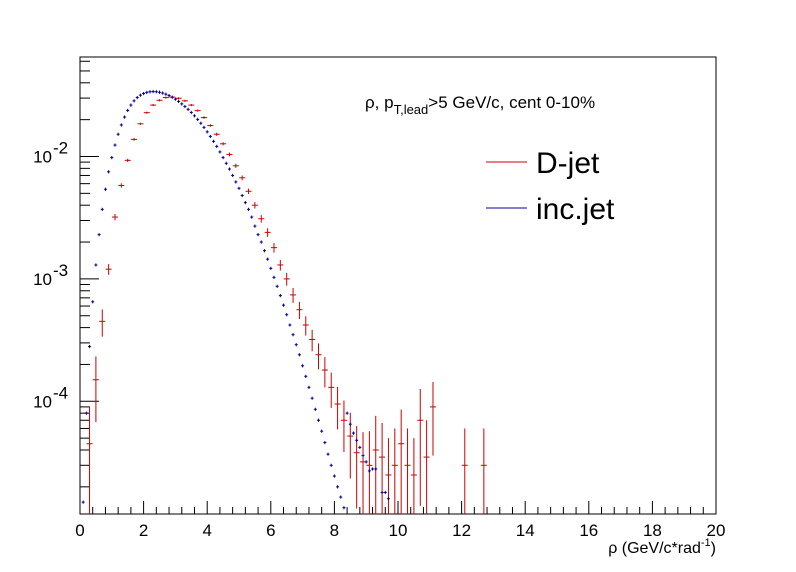 Image resolution: width=796 pixels, height=572 pixels. Describe the element at coordinates (706, 543) in the screenshot. I see `x-axis-title-sup: -1` at that location.